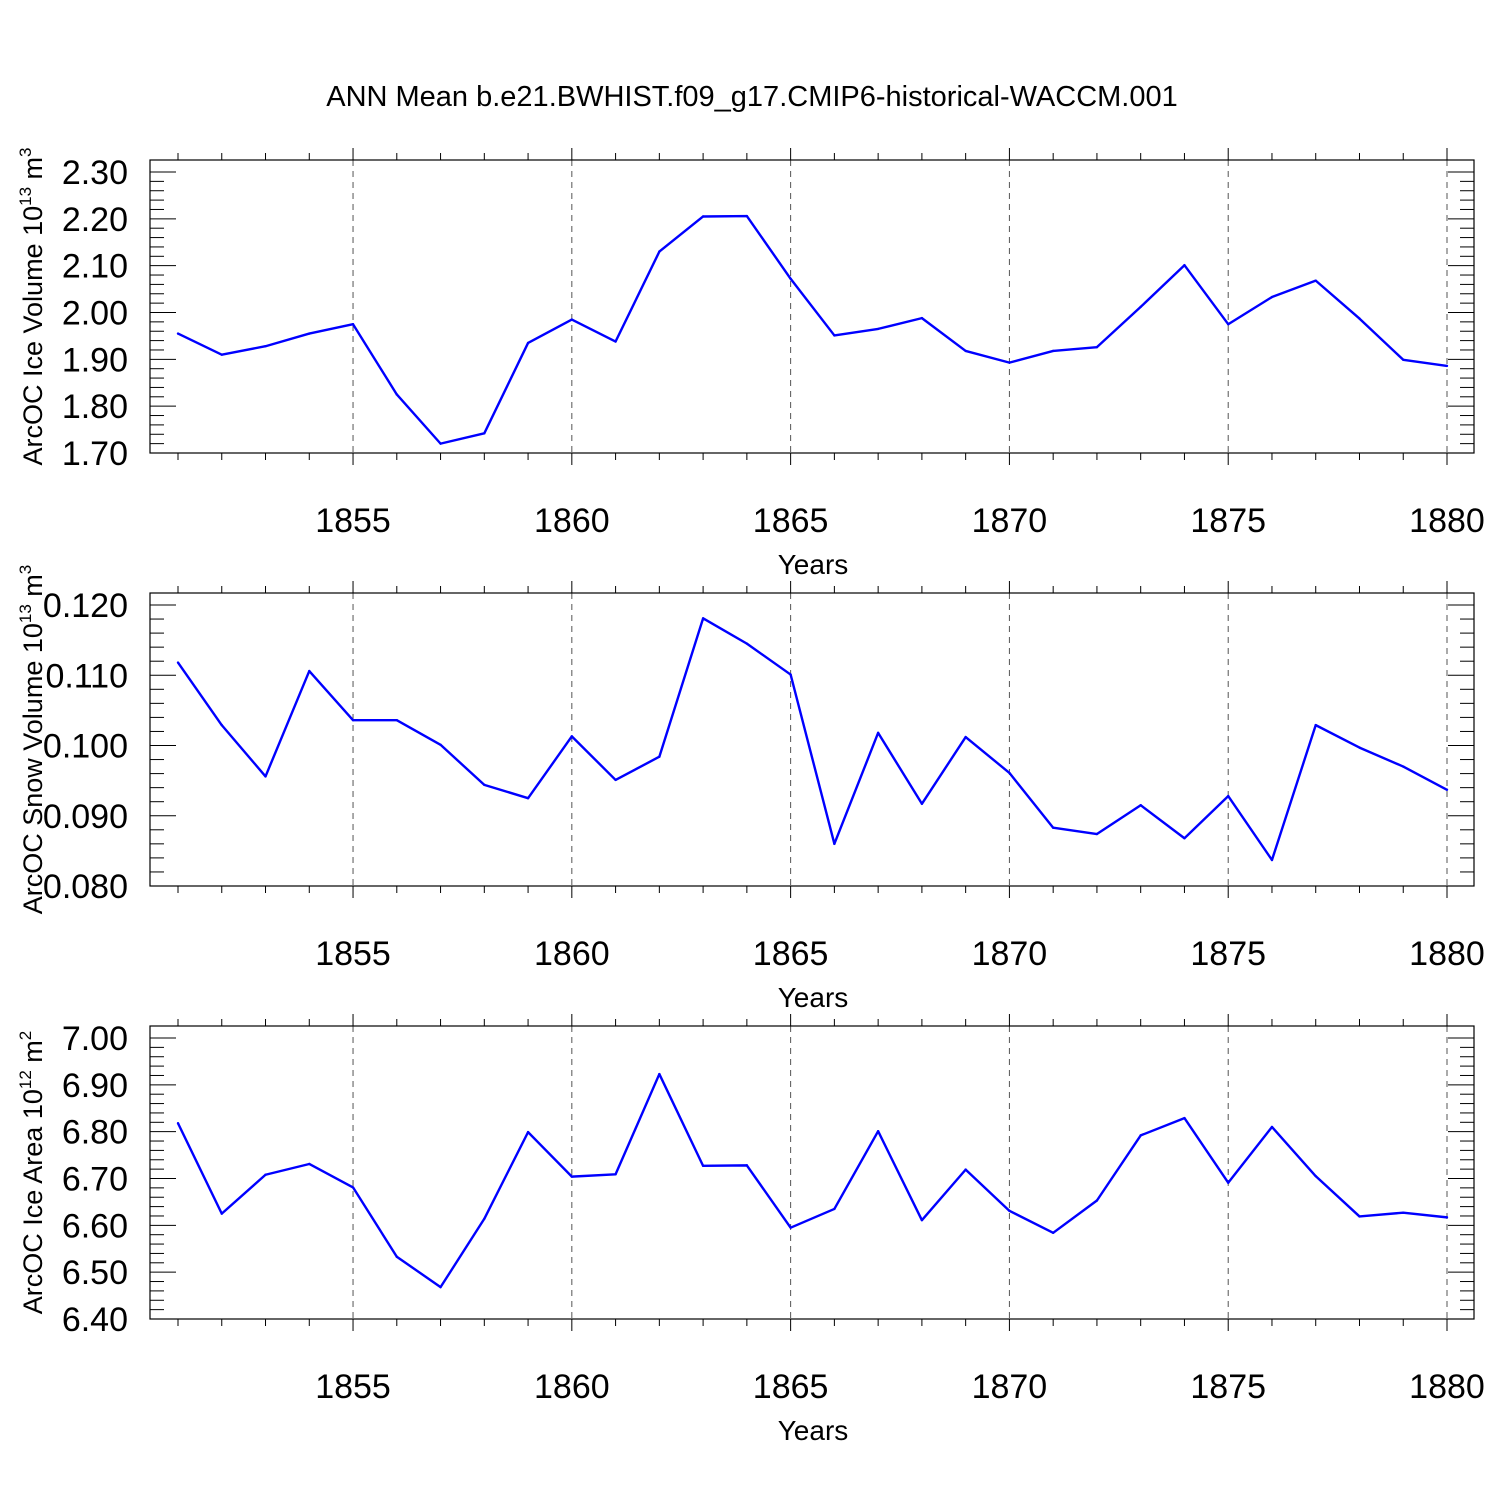 The image size is (1500, 1500). What do you see at coordinates (95, 1133) in the screenshot?
I see `y-tick-label: 6.80` at bounding box center [95, 1133].